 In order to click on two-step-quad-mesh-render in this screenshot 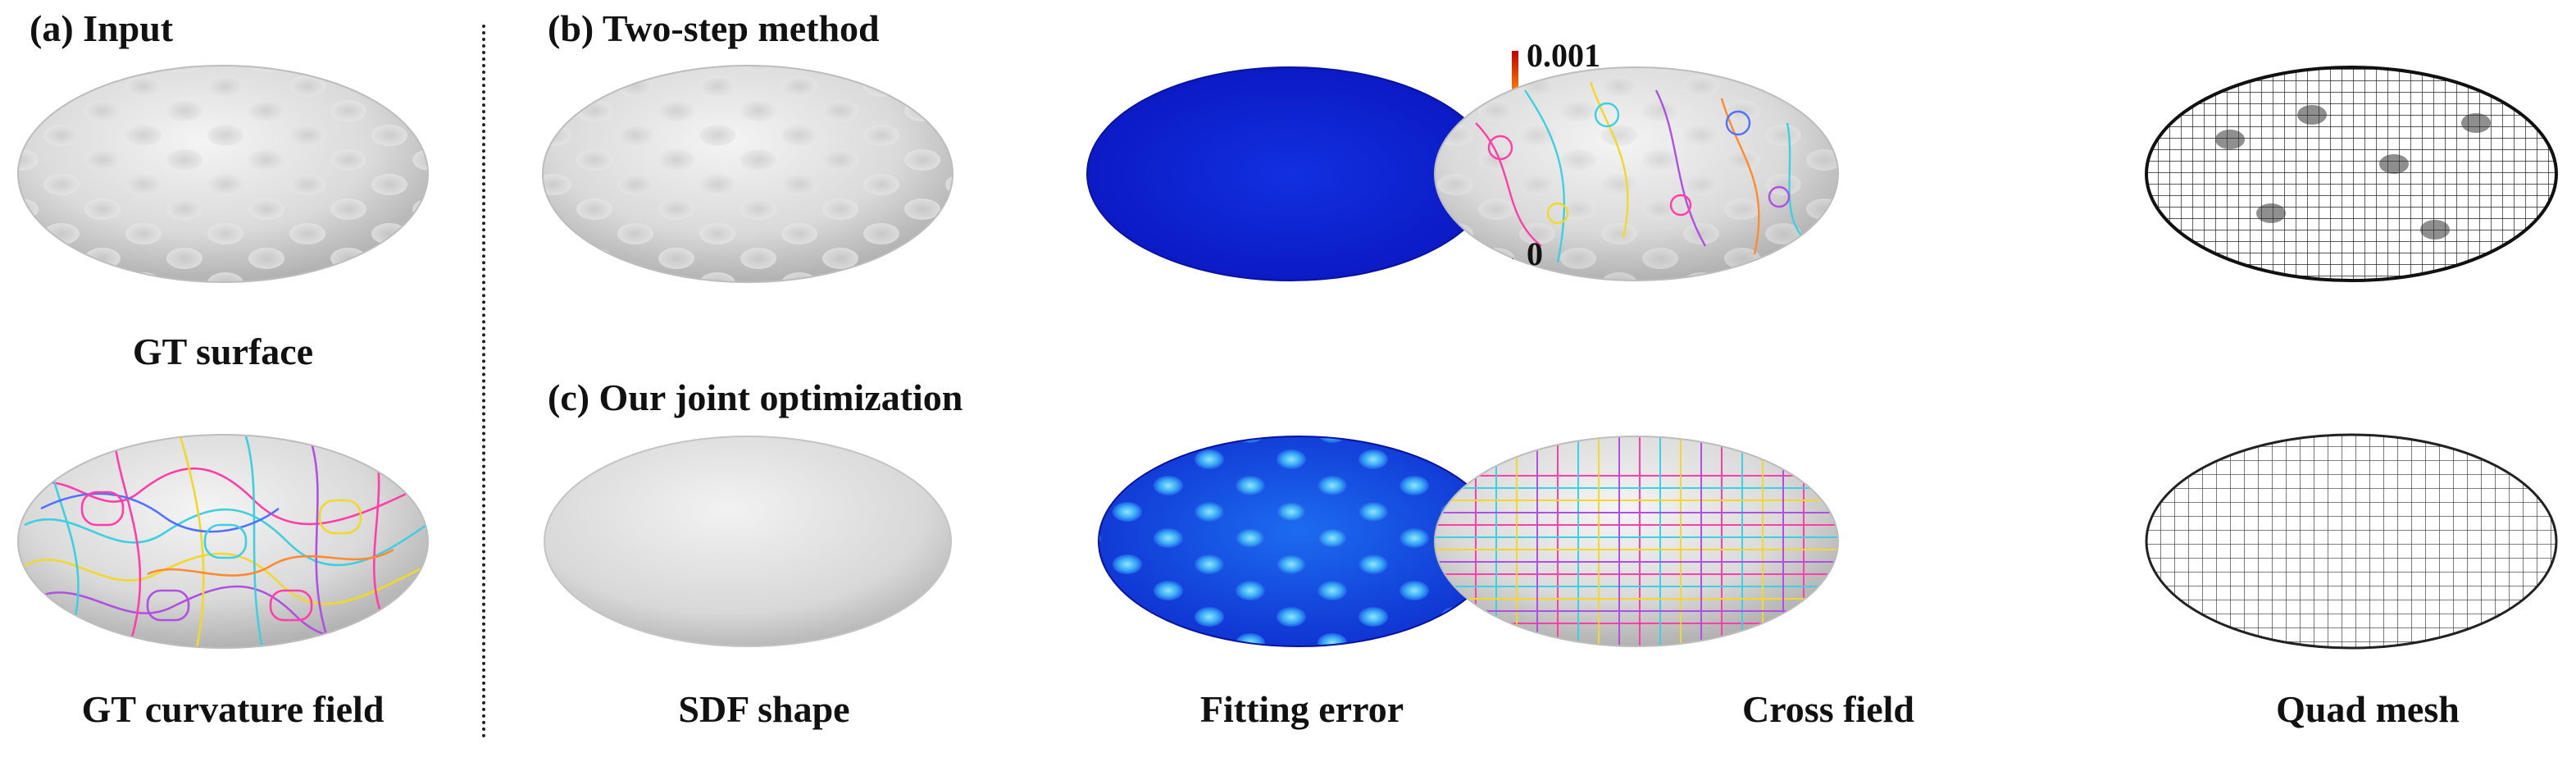, I will do `click(2351, 174)`.